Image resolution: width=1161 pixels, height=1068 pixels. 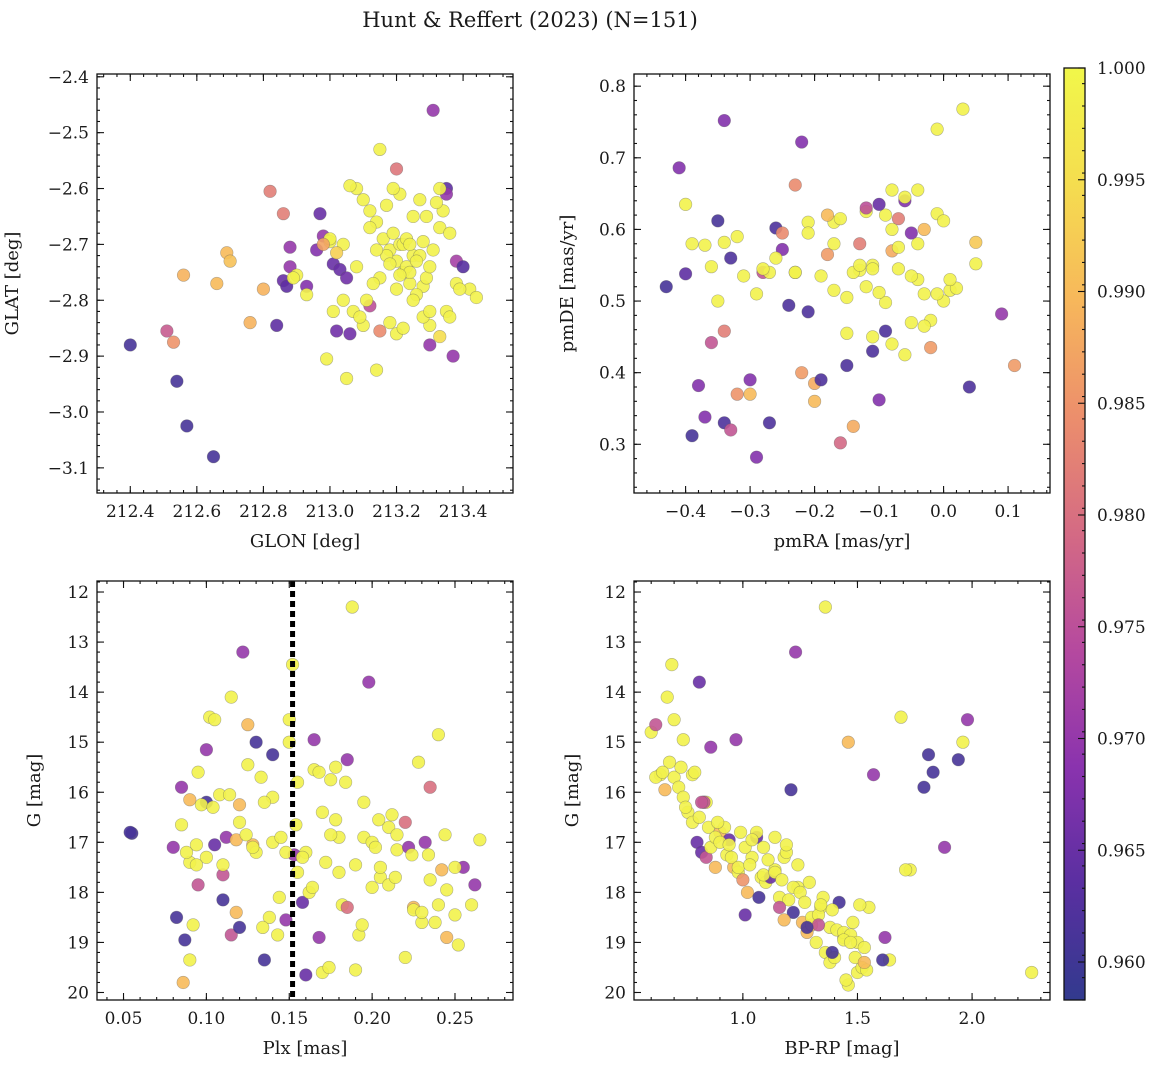 What do you see at coordinates (1121, 628) in the screenshot?
I see `colorbar-tick-label: 0.975` at bounding box center [1121, 628].